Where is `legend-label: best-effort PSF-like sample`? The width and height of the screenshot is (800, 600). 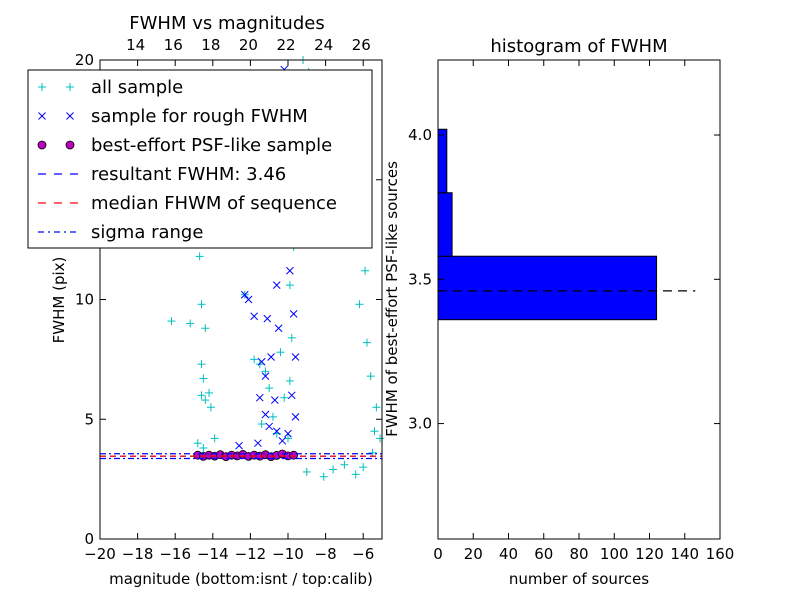
legend-label: best-effort PSF-like sample is located at coordinates (211, 145).